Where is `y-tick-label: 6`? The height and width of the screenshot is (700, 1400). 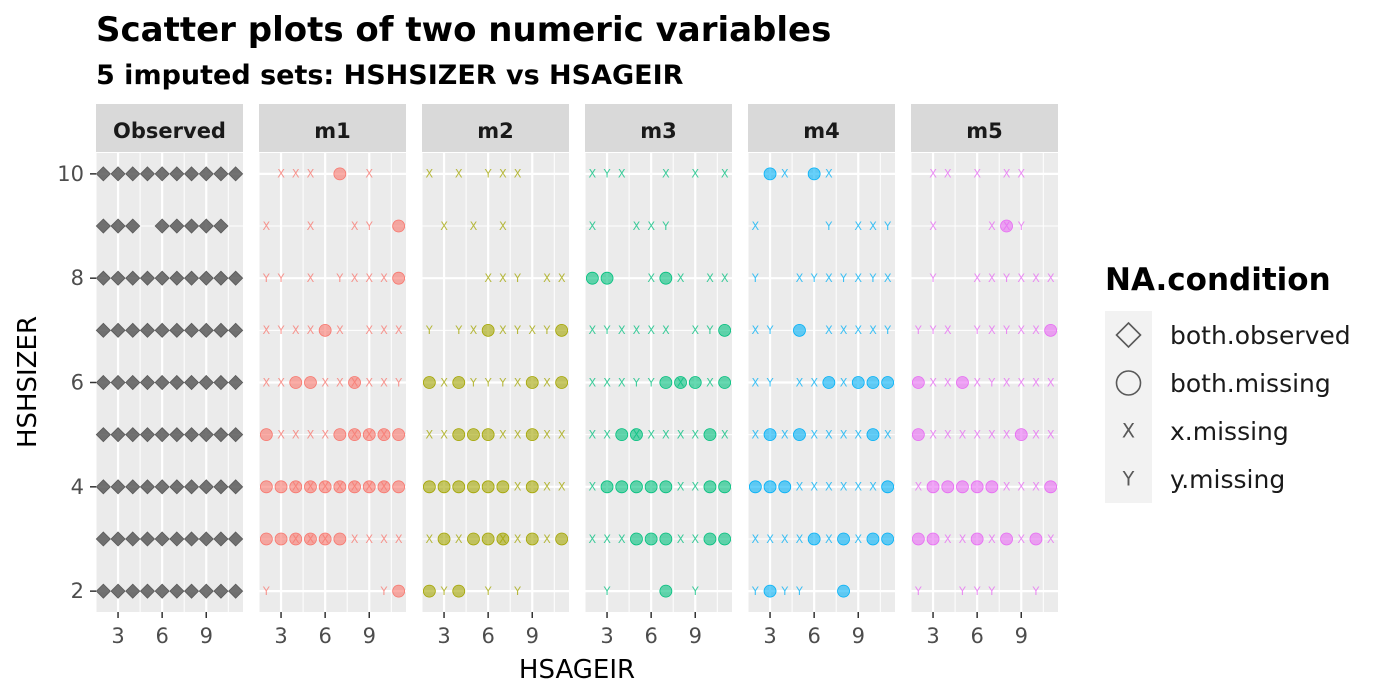 y-tick-label: 6 is located at coordinates (77, 383).